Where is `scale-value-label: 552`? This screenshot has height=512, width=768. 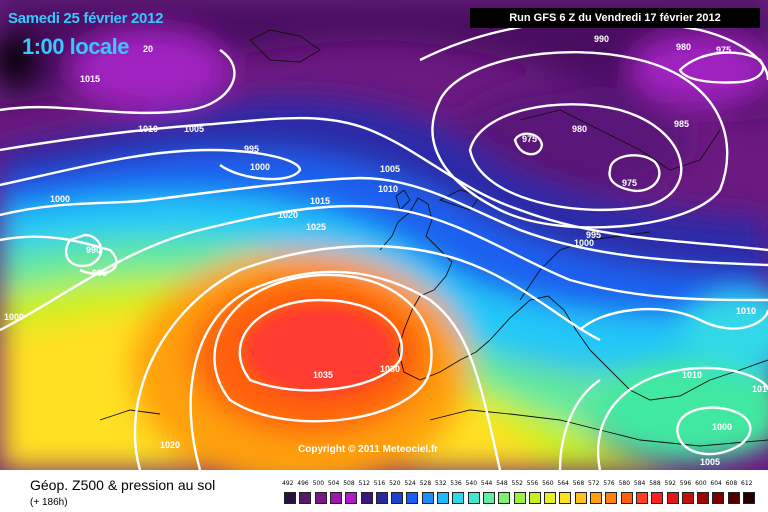
scale-value-label: 552 is located at coordinates (517, 483).